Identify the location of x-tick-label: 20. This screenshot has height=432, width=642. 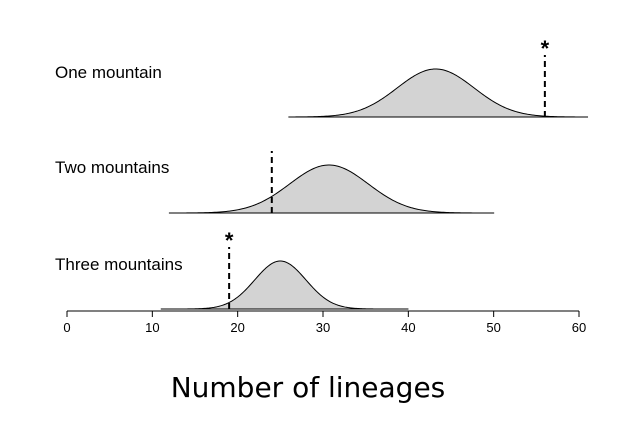
(237, 327).